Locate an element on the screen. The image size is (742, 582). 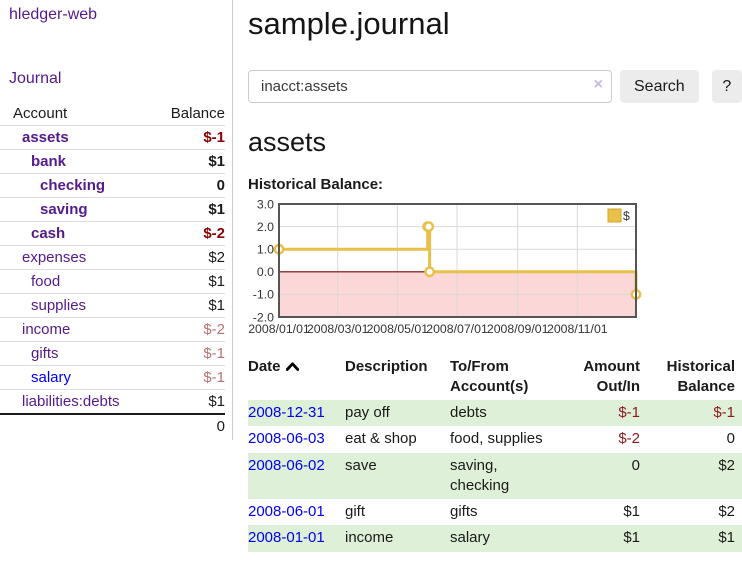
account-link-salary: salary is located at coordinates (51, 377).